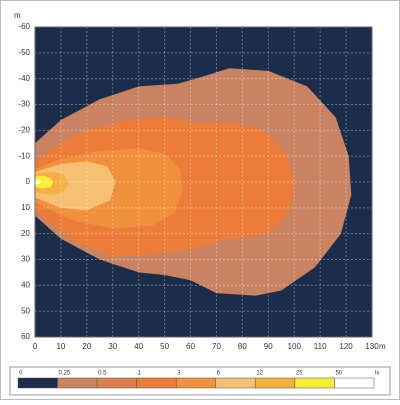  What do you see at coordinates (382, 346) in the screenshot?
I see `x-axis-label: m` at bounding box center [382, 346].